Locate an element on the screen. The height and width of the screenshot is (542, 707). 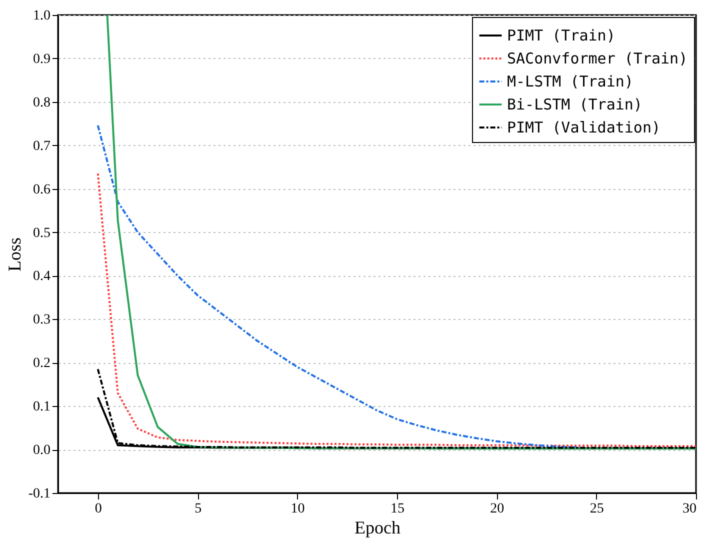
y-tick-label: 1.0 is located at coordinates (41, 16).